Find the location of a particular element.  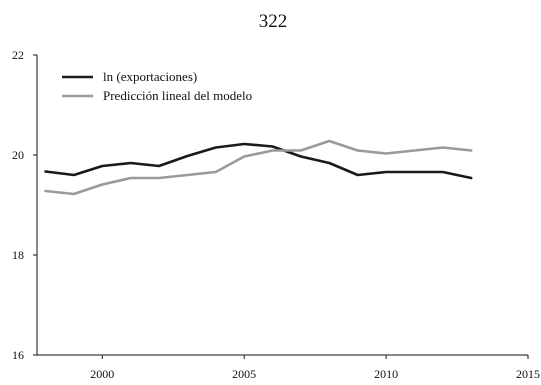

x-tick-label: 2005 is located at coordinates (244, 373).